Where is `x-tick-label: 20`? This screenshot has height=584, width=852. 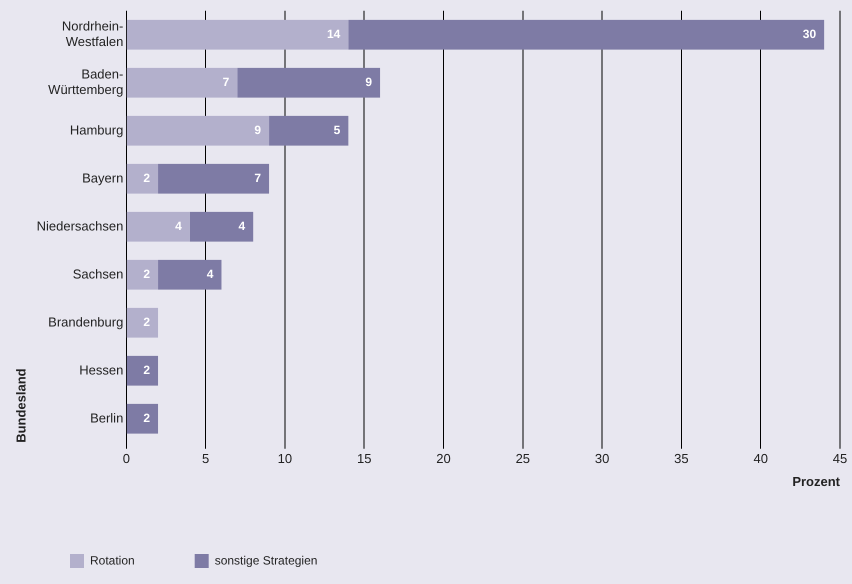
x-tick-label: 20 is located at coordinates (443, 458).